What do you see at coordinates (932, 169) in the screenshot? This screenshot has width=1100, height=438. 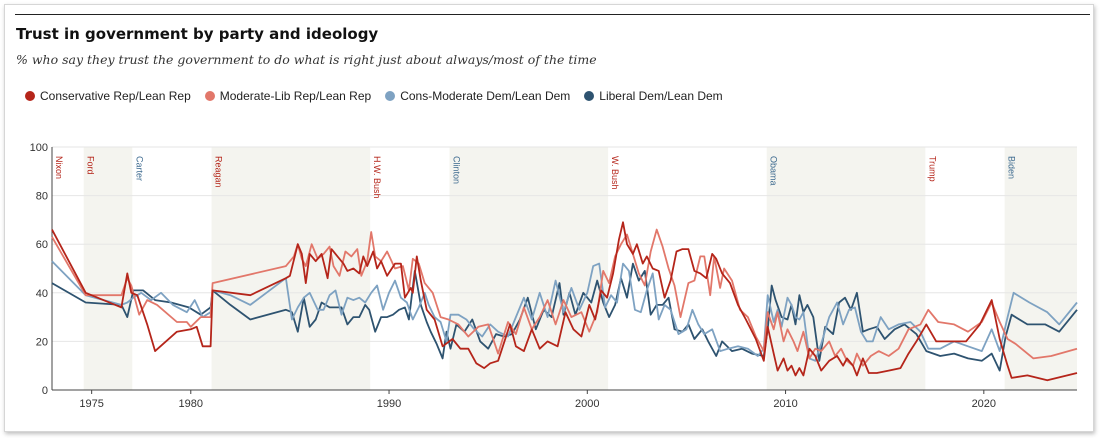 I see `presidency-label: Trump` at bounding box center [932, 169].